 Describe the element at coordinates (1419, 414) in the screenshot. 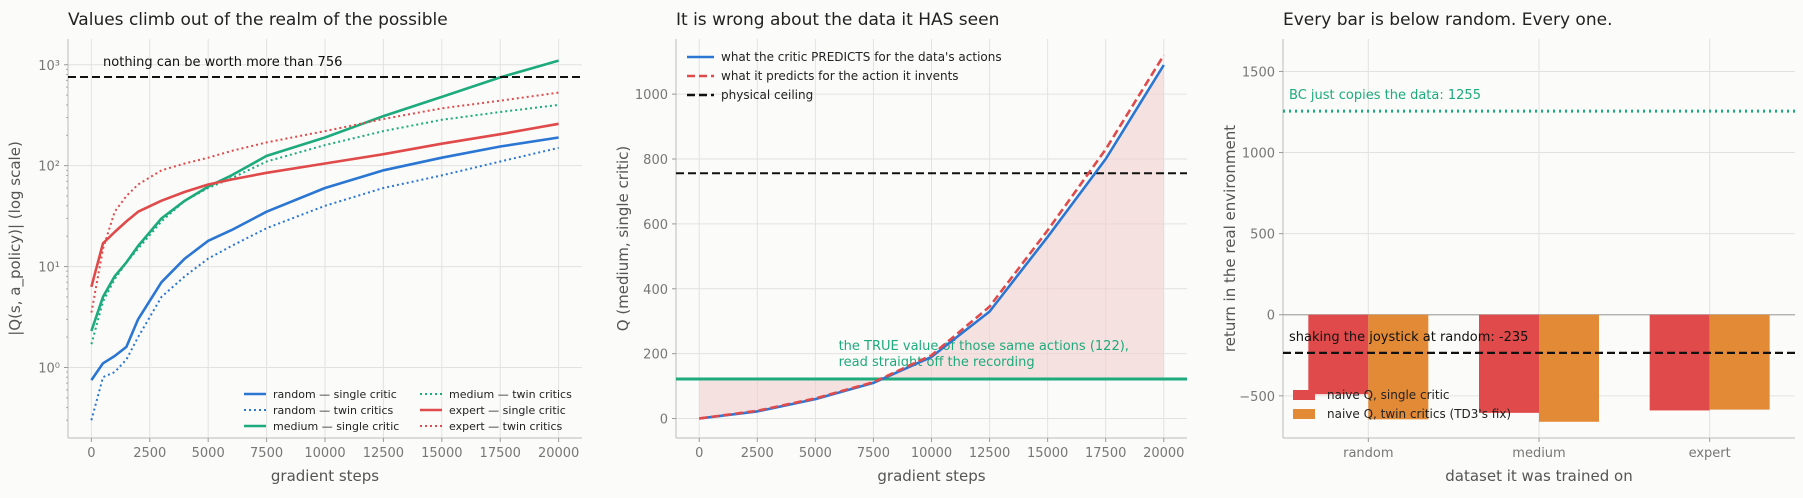

I see `legend-label-1: naive Q, twin critics (TD3's fix)` at that location.